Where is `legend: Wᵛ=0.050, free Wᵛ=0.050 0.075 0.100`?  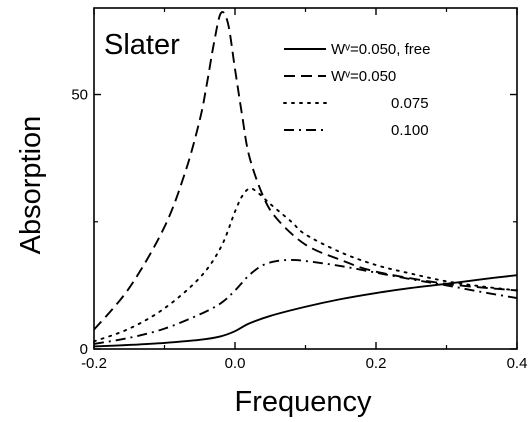
legend: Wᵛ=0.050, free Wᵛ=0.050 0.075 0.100 is located at coordinates (356, 90).